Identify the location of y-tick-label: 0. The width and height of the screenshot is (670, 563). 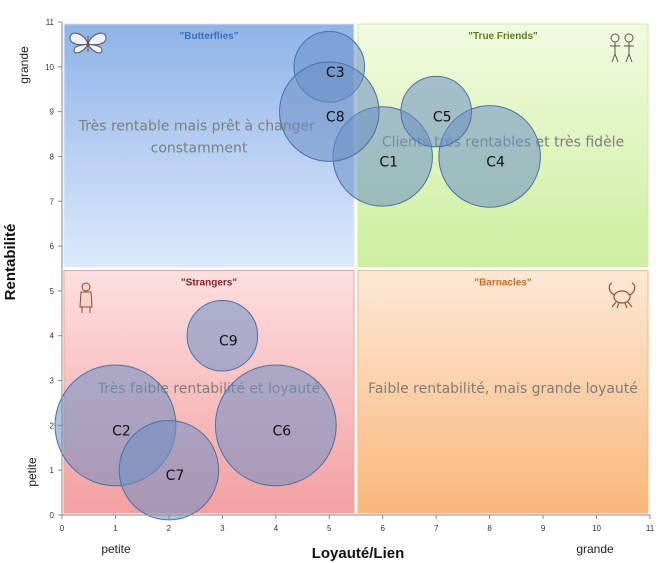
(52, 515).